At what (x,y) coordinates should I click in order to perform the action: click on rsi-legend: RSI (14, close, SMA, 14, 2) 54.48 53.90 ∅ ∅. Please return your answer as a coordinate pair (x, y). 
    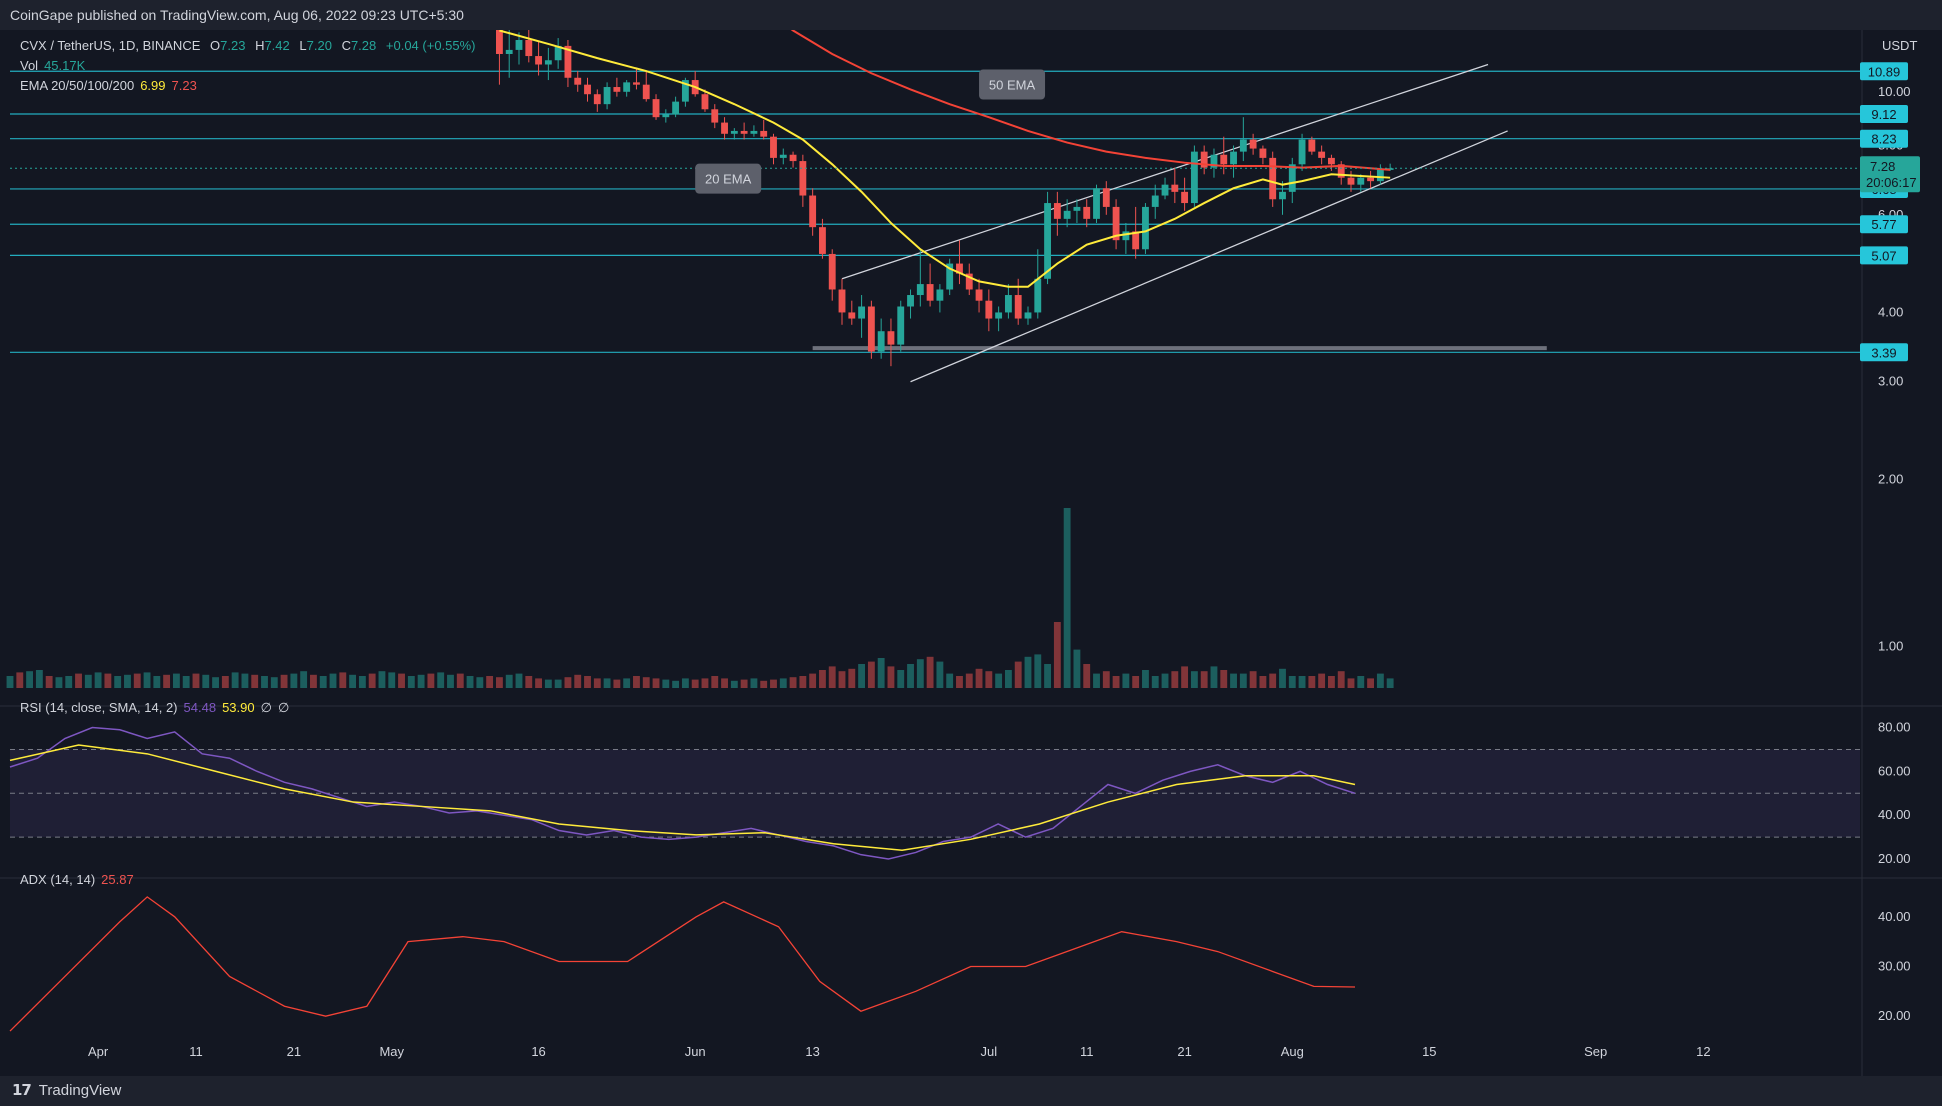
    Looking at the image, I should click on (154, 708).